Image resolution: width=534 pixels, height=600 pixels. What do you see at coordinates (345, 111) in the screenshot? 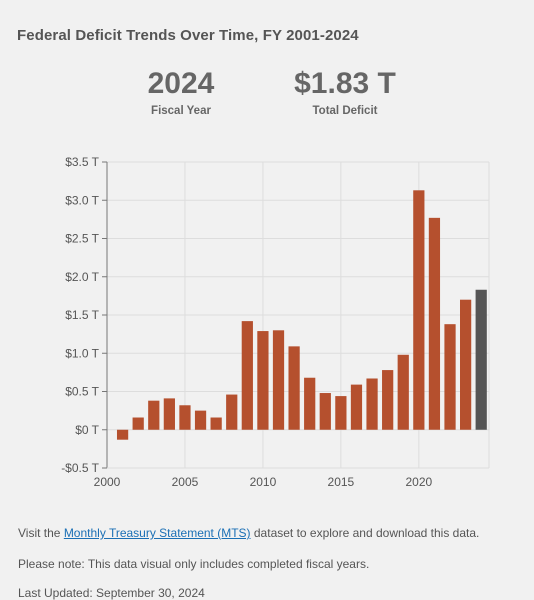
I see `total-deficit-label: Total Deficit` at bounding box center [345, 111].